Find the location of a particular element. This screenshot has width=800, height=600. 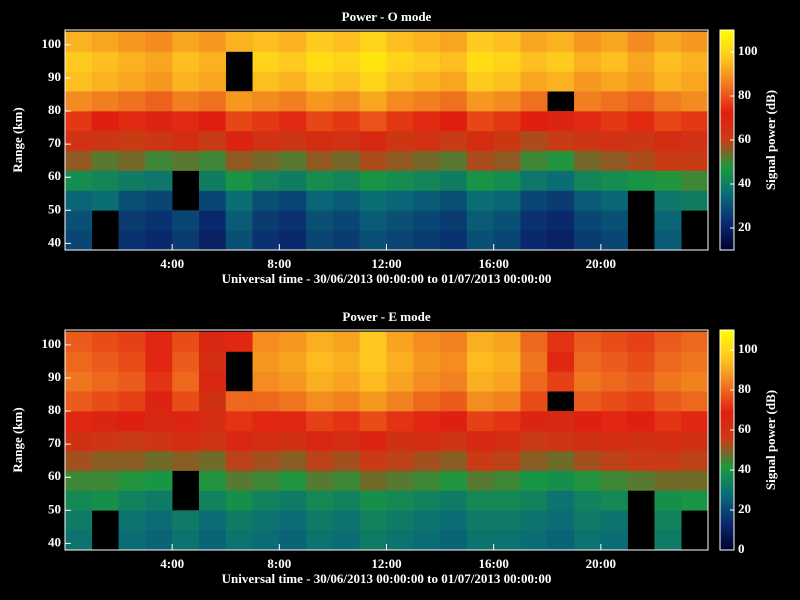

y-tick-label: 80 is located at coordinates (54, 109).